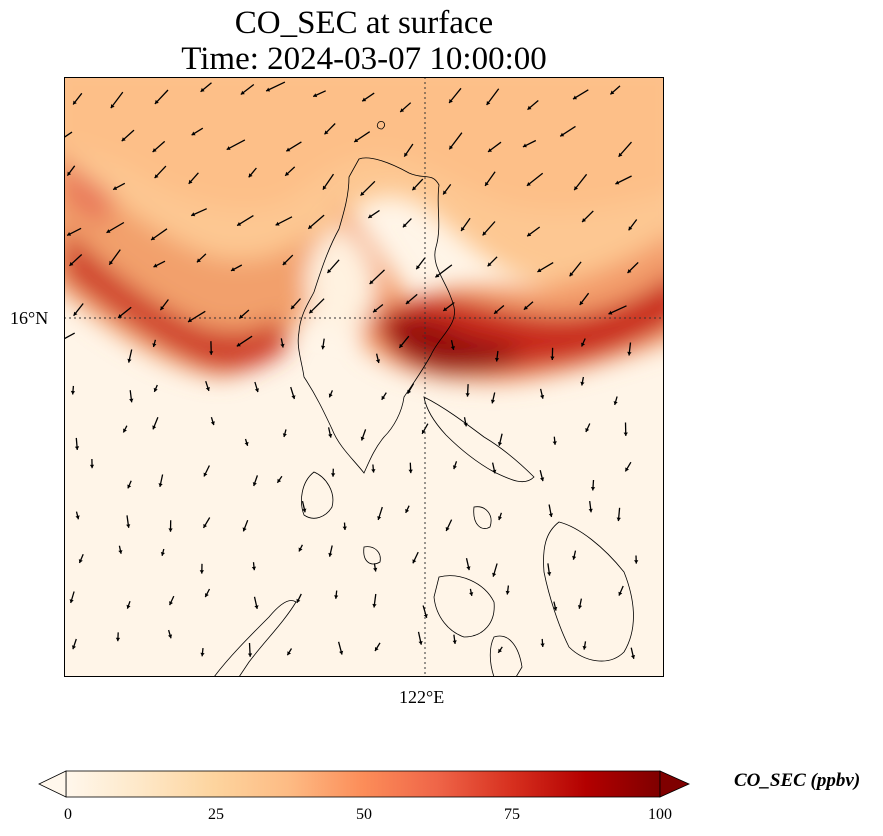 Image resolution: width=883 pixels, height=836 pixels. Describe the element at coordinates (479, 439) in the screenshot. I see `bicol-coastline` at that location.